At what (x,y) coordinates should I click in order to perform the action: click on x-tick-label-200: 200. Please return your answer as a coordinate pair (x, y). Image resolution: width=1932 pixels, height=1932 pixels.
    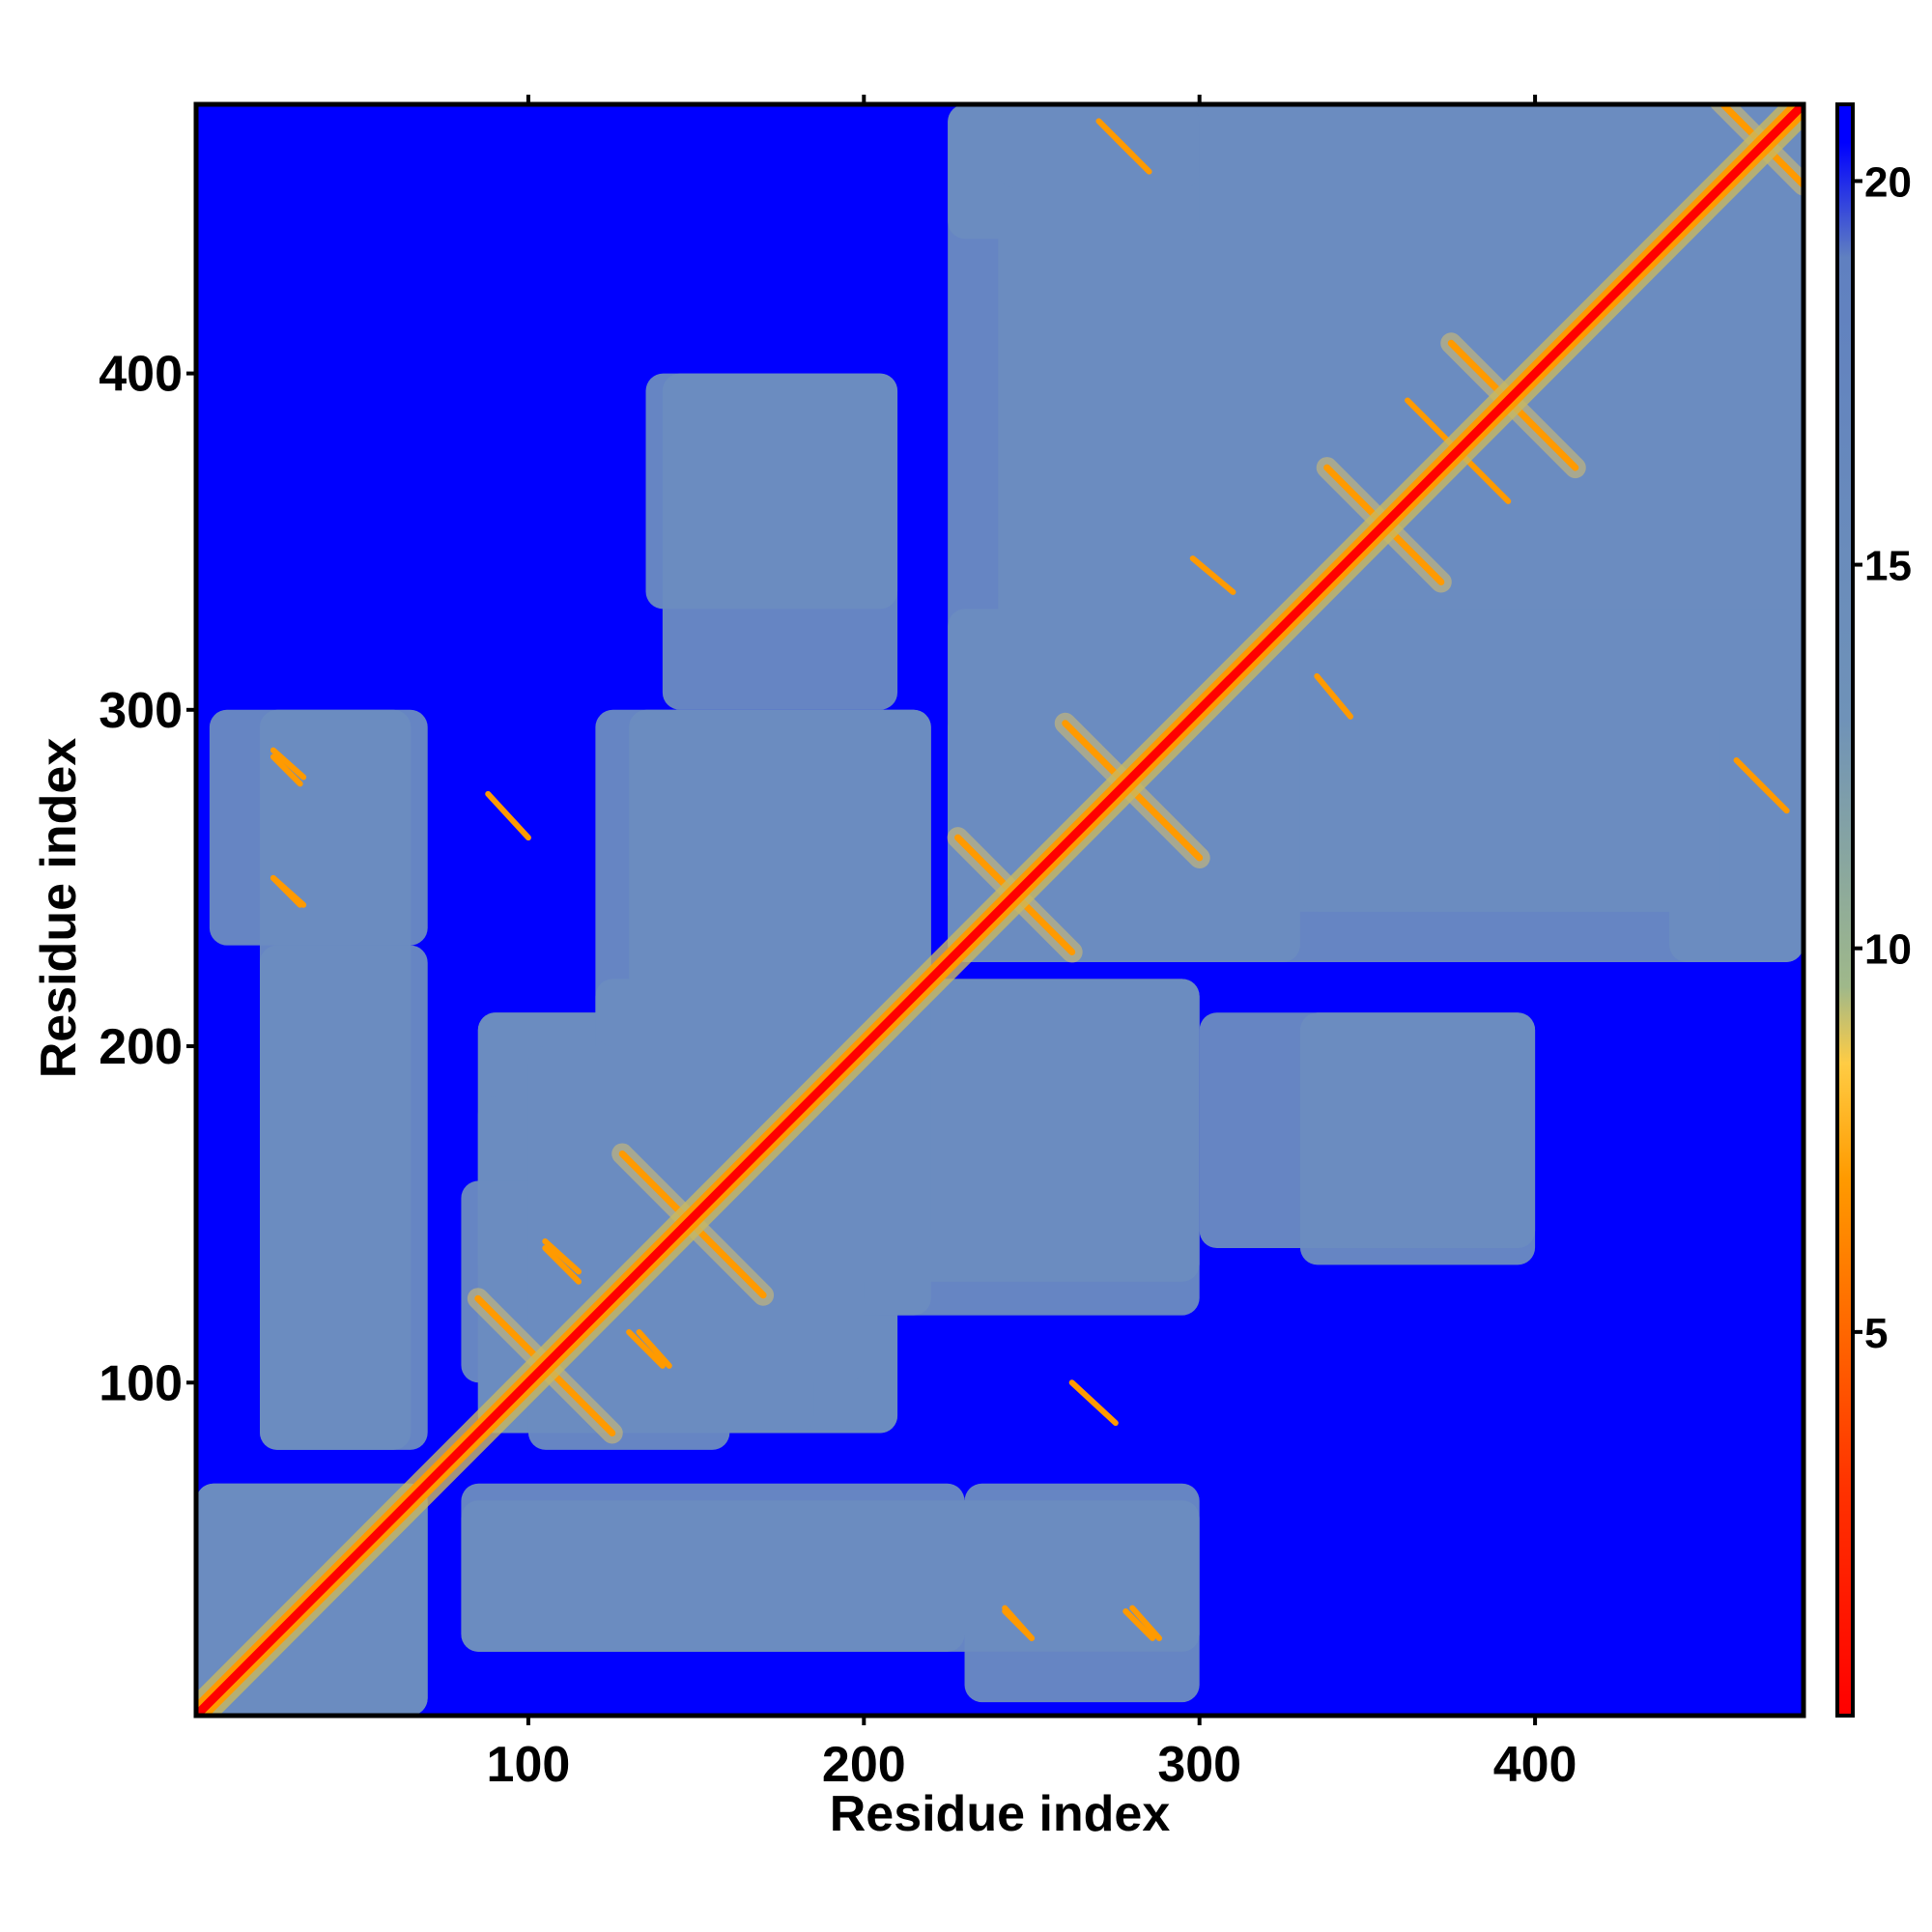
    Looking at the image, I should click on (864, 1765).